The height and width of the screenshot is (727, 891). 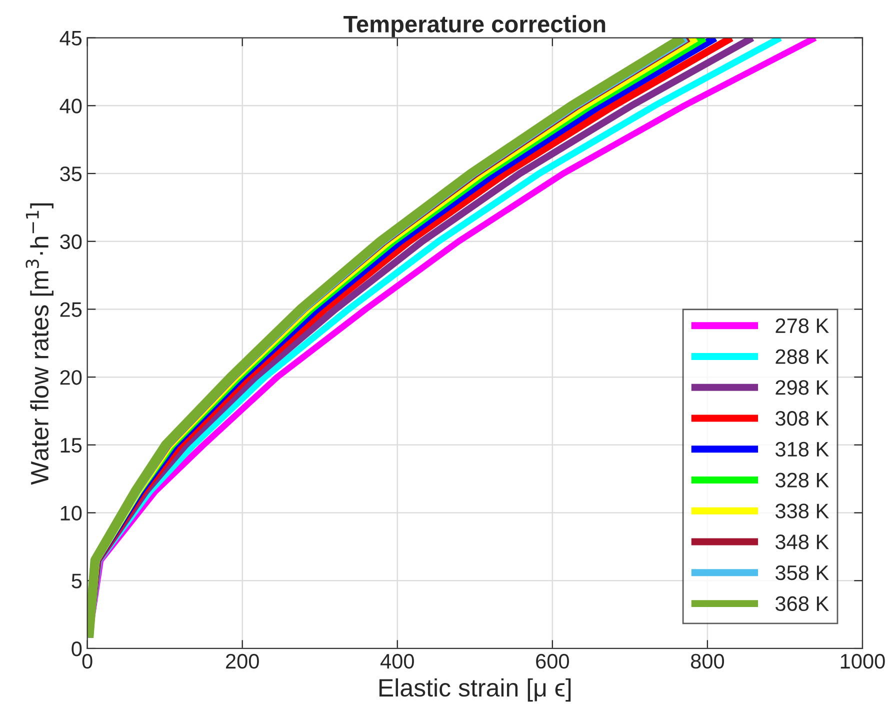 I want to click on x-tick-label: 600, so click(x=552, y=661).